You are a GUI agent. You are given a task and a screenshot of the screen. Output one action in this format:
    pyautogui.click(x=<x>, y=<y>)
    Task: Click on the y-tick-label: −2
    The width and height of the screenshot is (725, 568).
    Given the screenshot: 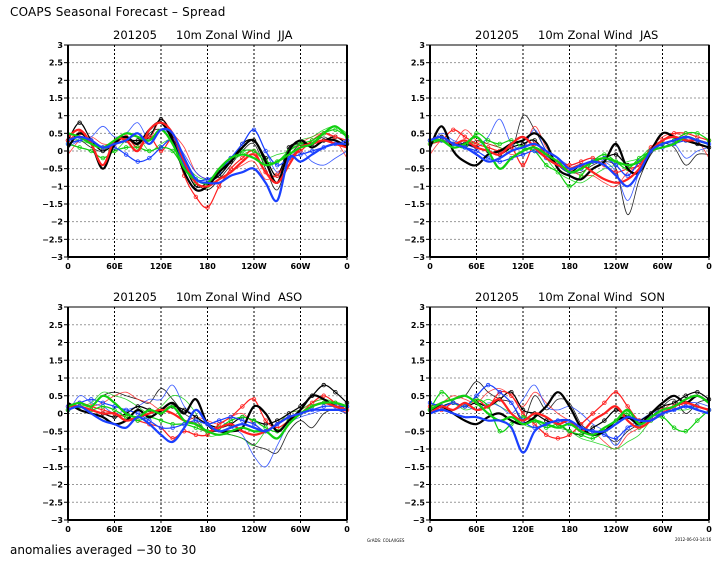 What is the action you would take?
    pyautogui.click(x=419, y=485)
    